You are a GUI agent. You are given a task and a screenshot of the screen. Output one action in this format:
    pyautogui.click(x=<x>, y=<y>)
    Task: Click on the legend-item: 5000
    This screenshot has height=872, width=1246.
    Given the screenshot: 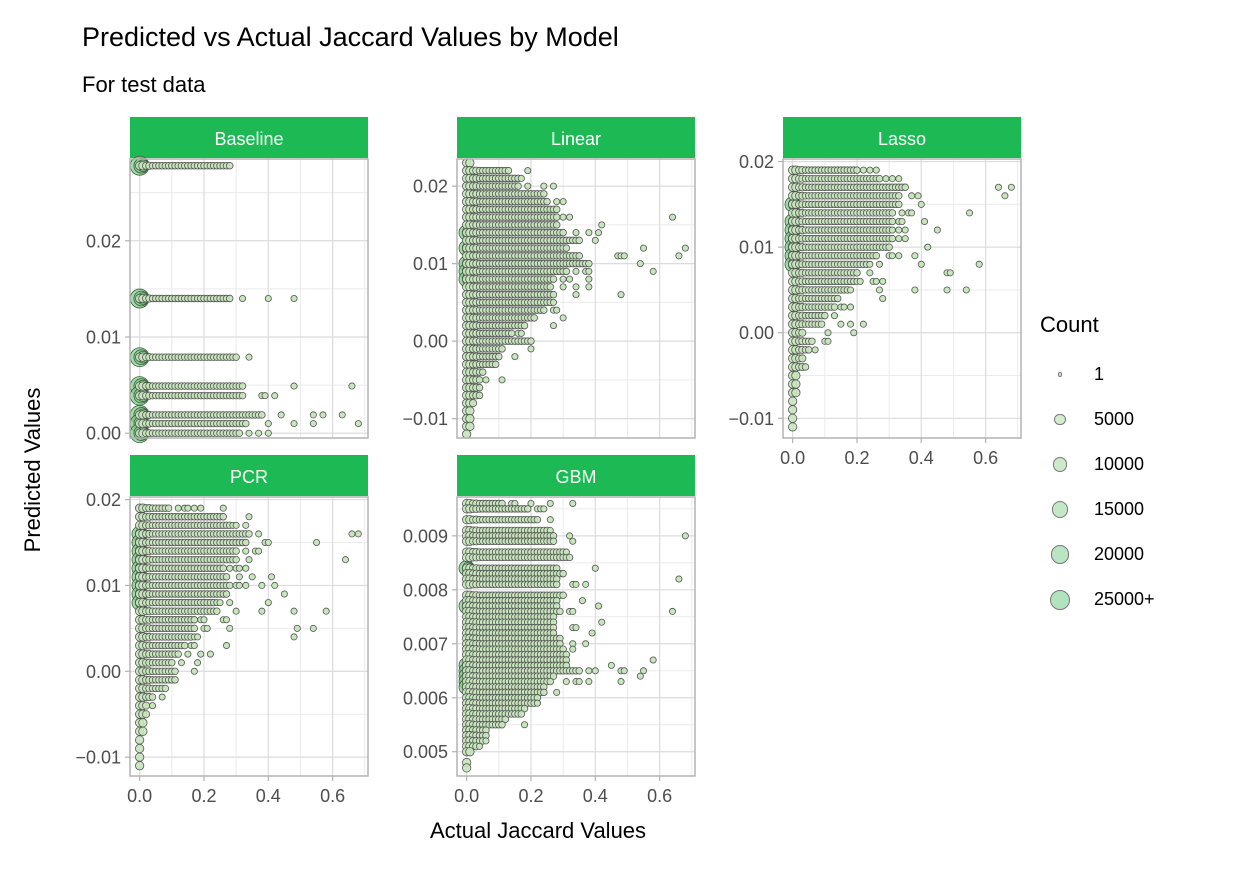 What is the action you would take?
    pyautogui.click(x=1097, y=419)
    